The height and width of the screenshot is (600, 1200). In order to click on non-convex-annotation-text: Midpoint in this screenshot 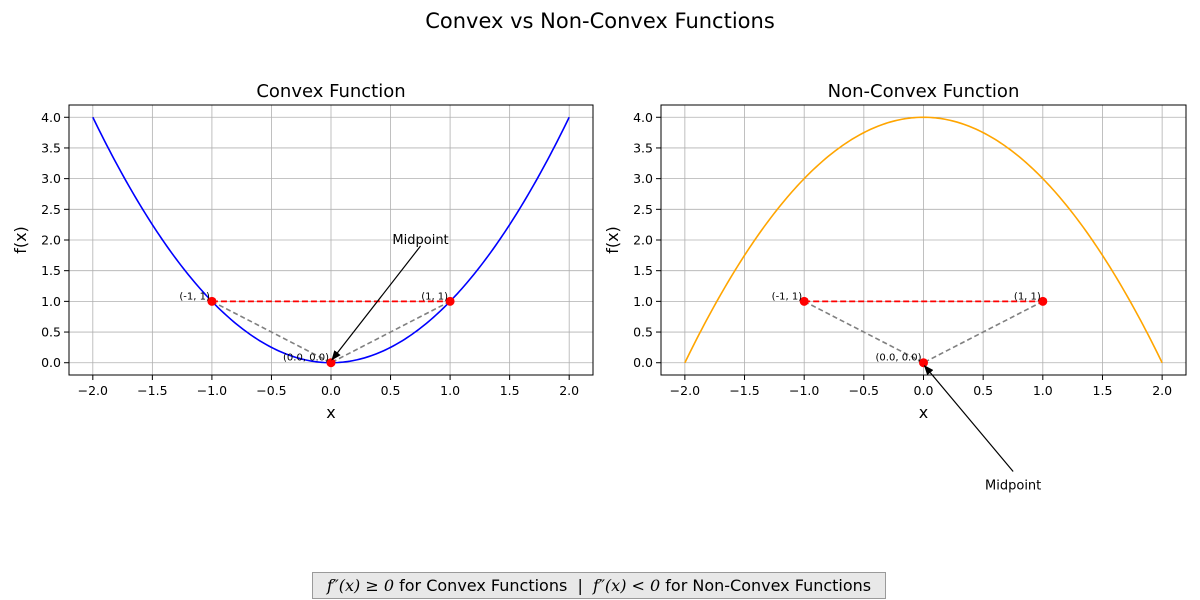, I will do `click(1013, 485)`.